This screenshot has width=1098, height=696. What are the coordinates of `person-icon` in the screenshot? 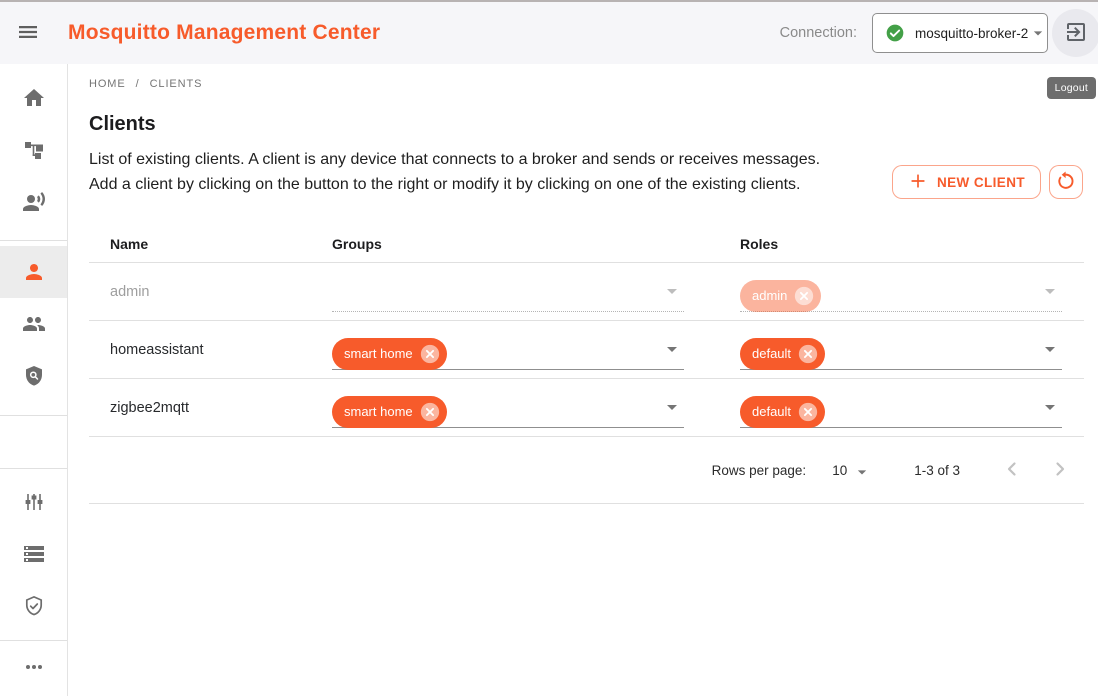 It's located at (34, 272).